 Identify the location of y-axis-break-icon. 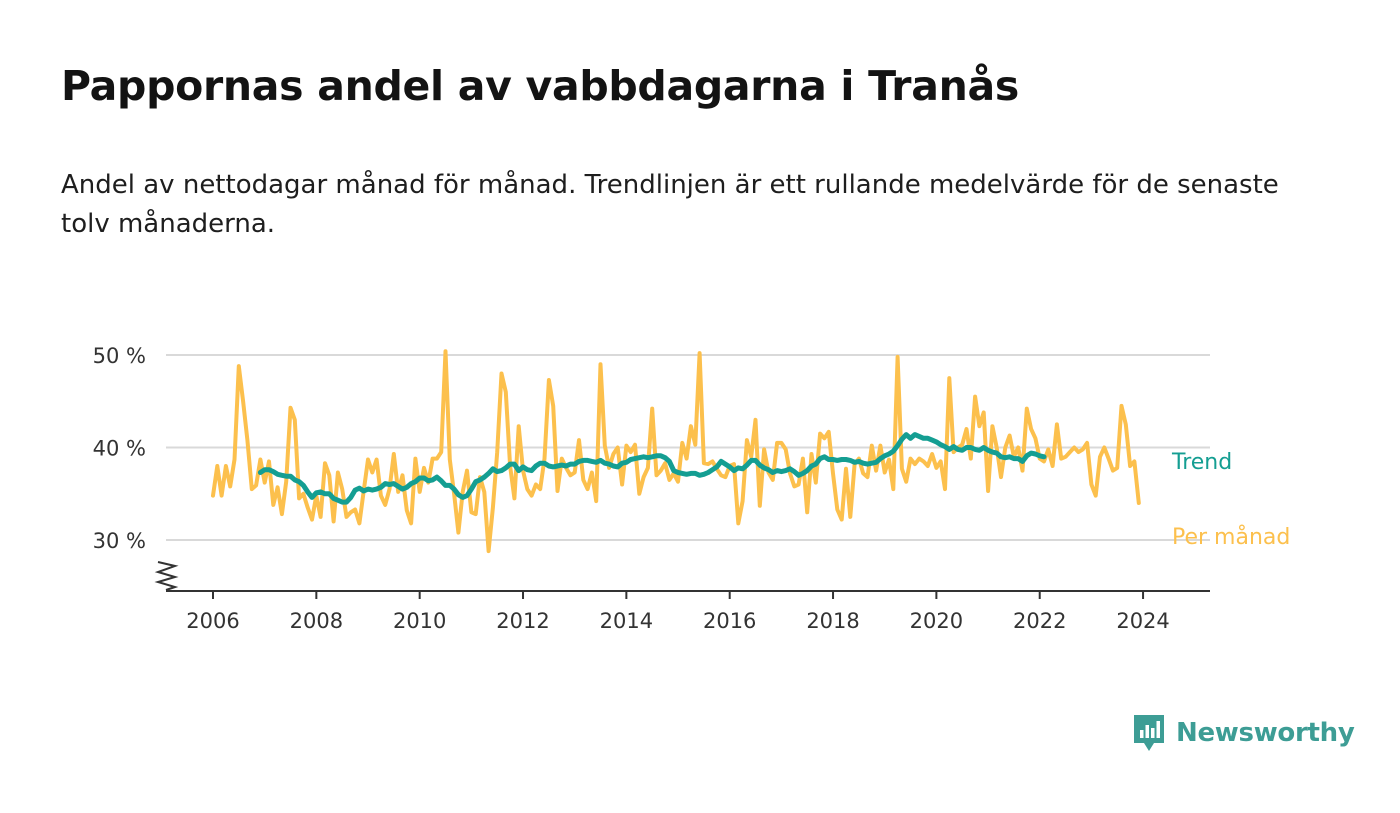
(166, 576).